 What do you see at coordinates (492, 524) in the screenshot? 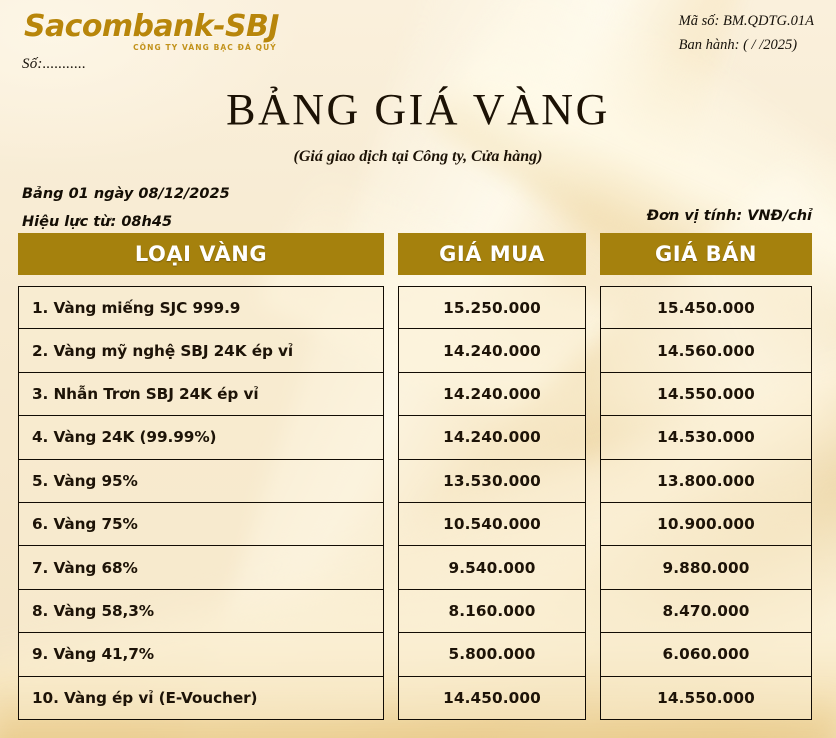
I see `buy-price-cell: 10.540.000` at bounding box center [492, 524].